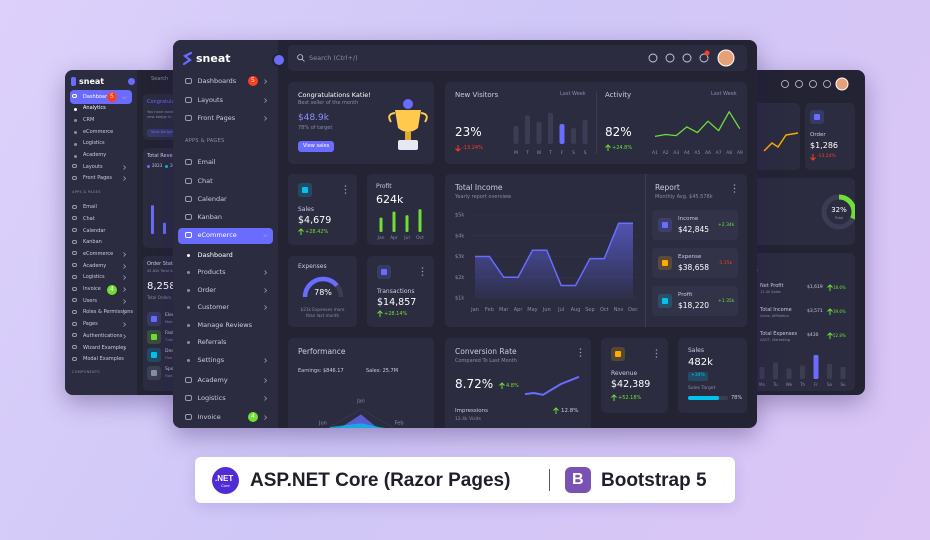 This screenshot has height=540, width=930. I want to click on x-tick-label: Sa, so click(830, 384).